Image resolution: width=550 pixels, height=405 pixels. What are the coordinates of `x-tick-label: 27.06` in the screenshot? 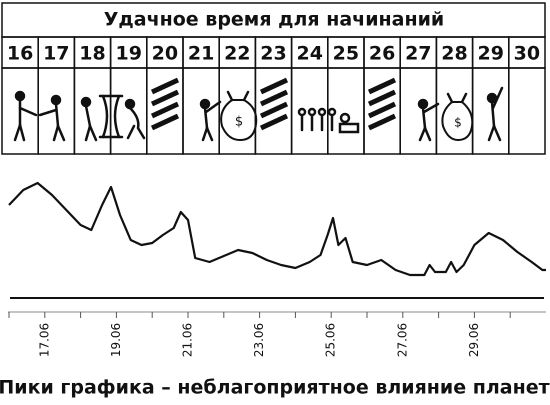 It's located at (402, 340).